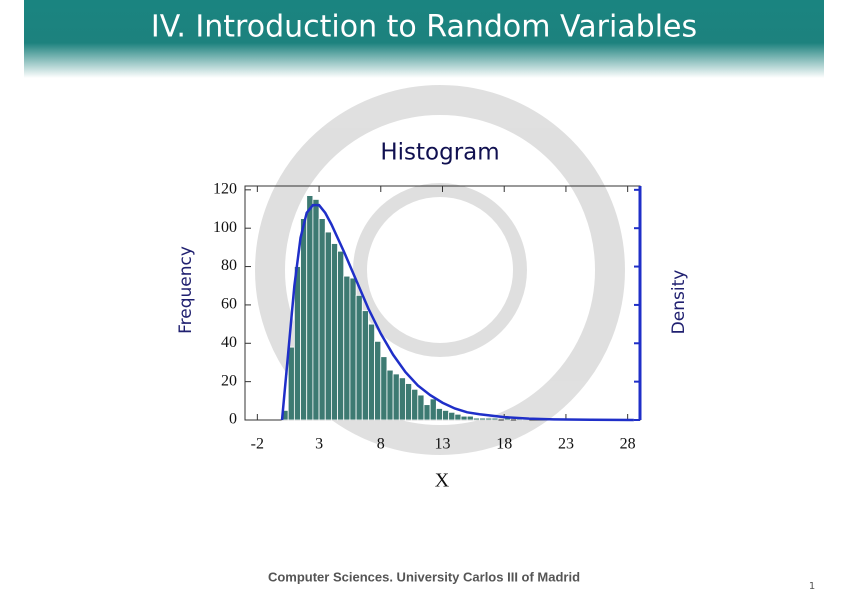 The height and width of the screenshot is (599, 848). I want to click on x-tick-label: 3, so click(319, 444).